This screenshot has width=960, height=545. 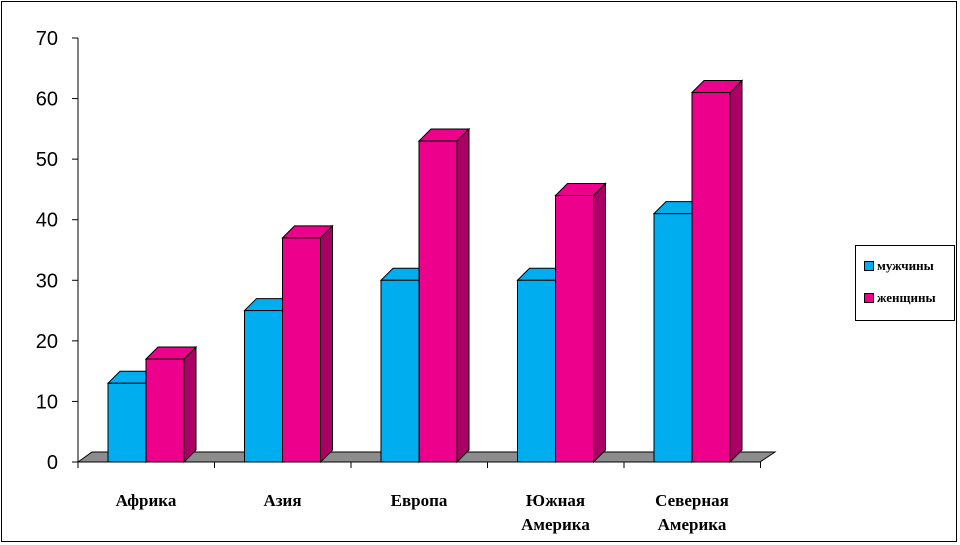 I want to click on x-category-label: Азия, so click(x=282, y=500).